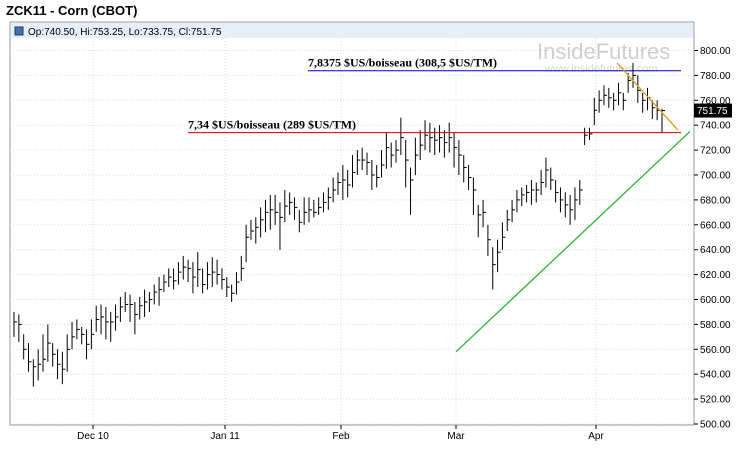  What do you see at coordinates (715, 400) in the screenshot?
I see `y-tick-label: 520.00` at bounding box center [715, 400].